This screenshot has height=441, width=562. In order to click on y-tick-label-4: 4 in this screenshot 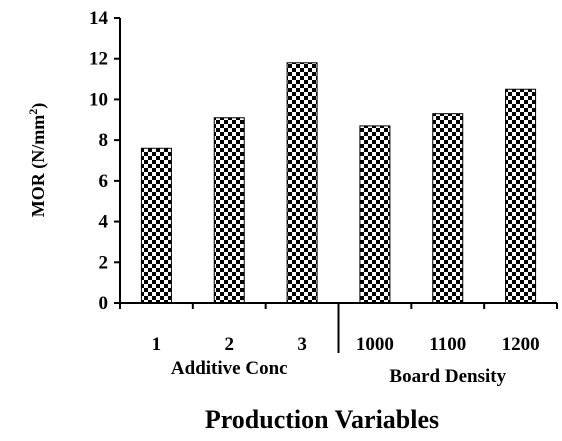, I will do `click(104, 222)`.